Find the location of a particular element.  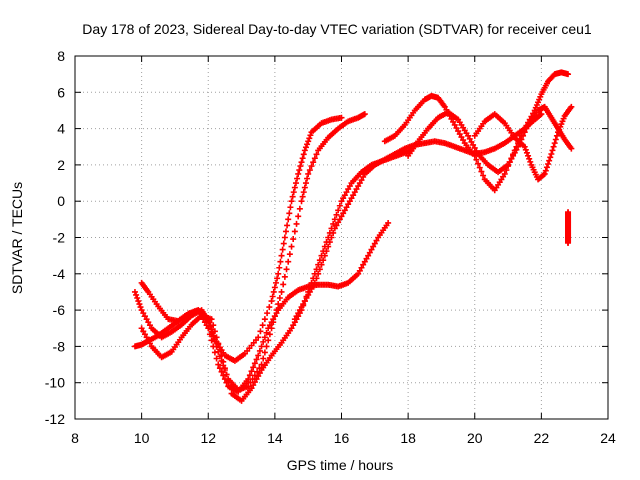

y-tick-label: -6 is located at coordinates (59, 310).